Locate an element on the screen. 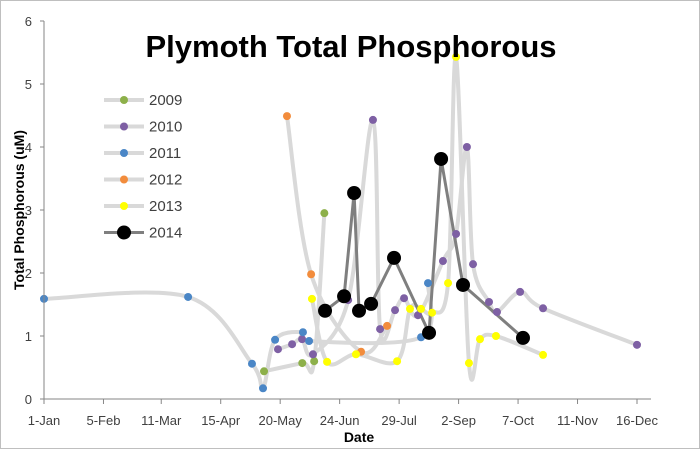 Image resolution: width=700 pixels, height=449 pixels. y-tick-label: 3 is located at coordinates (28, 210).